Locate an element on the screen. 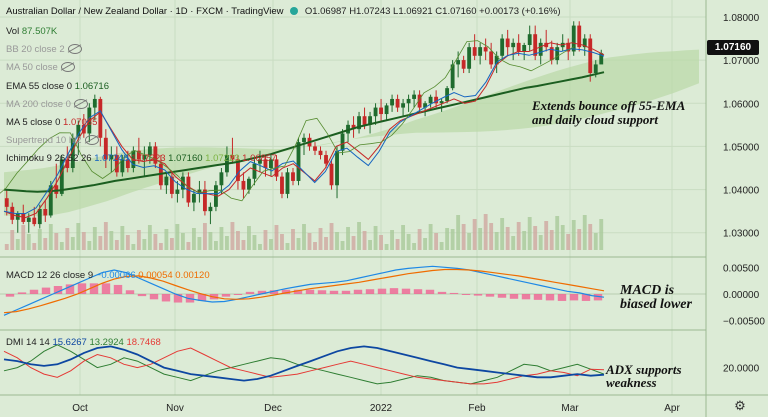 This screenshot has height=417, width=768. minus-di-line is located at coordinates (304, 366).